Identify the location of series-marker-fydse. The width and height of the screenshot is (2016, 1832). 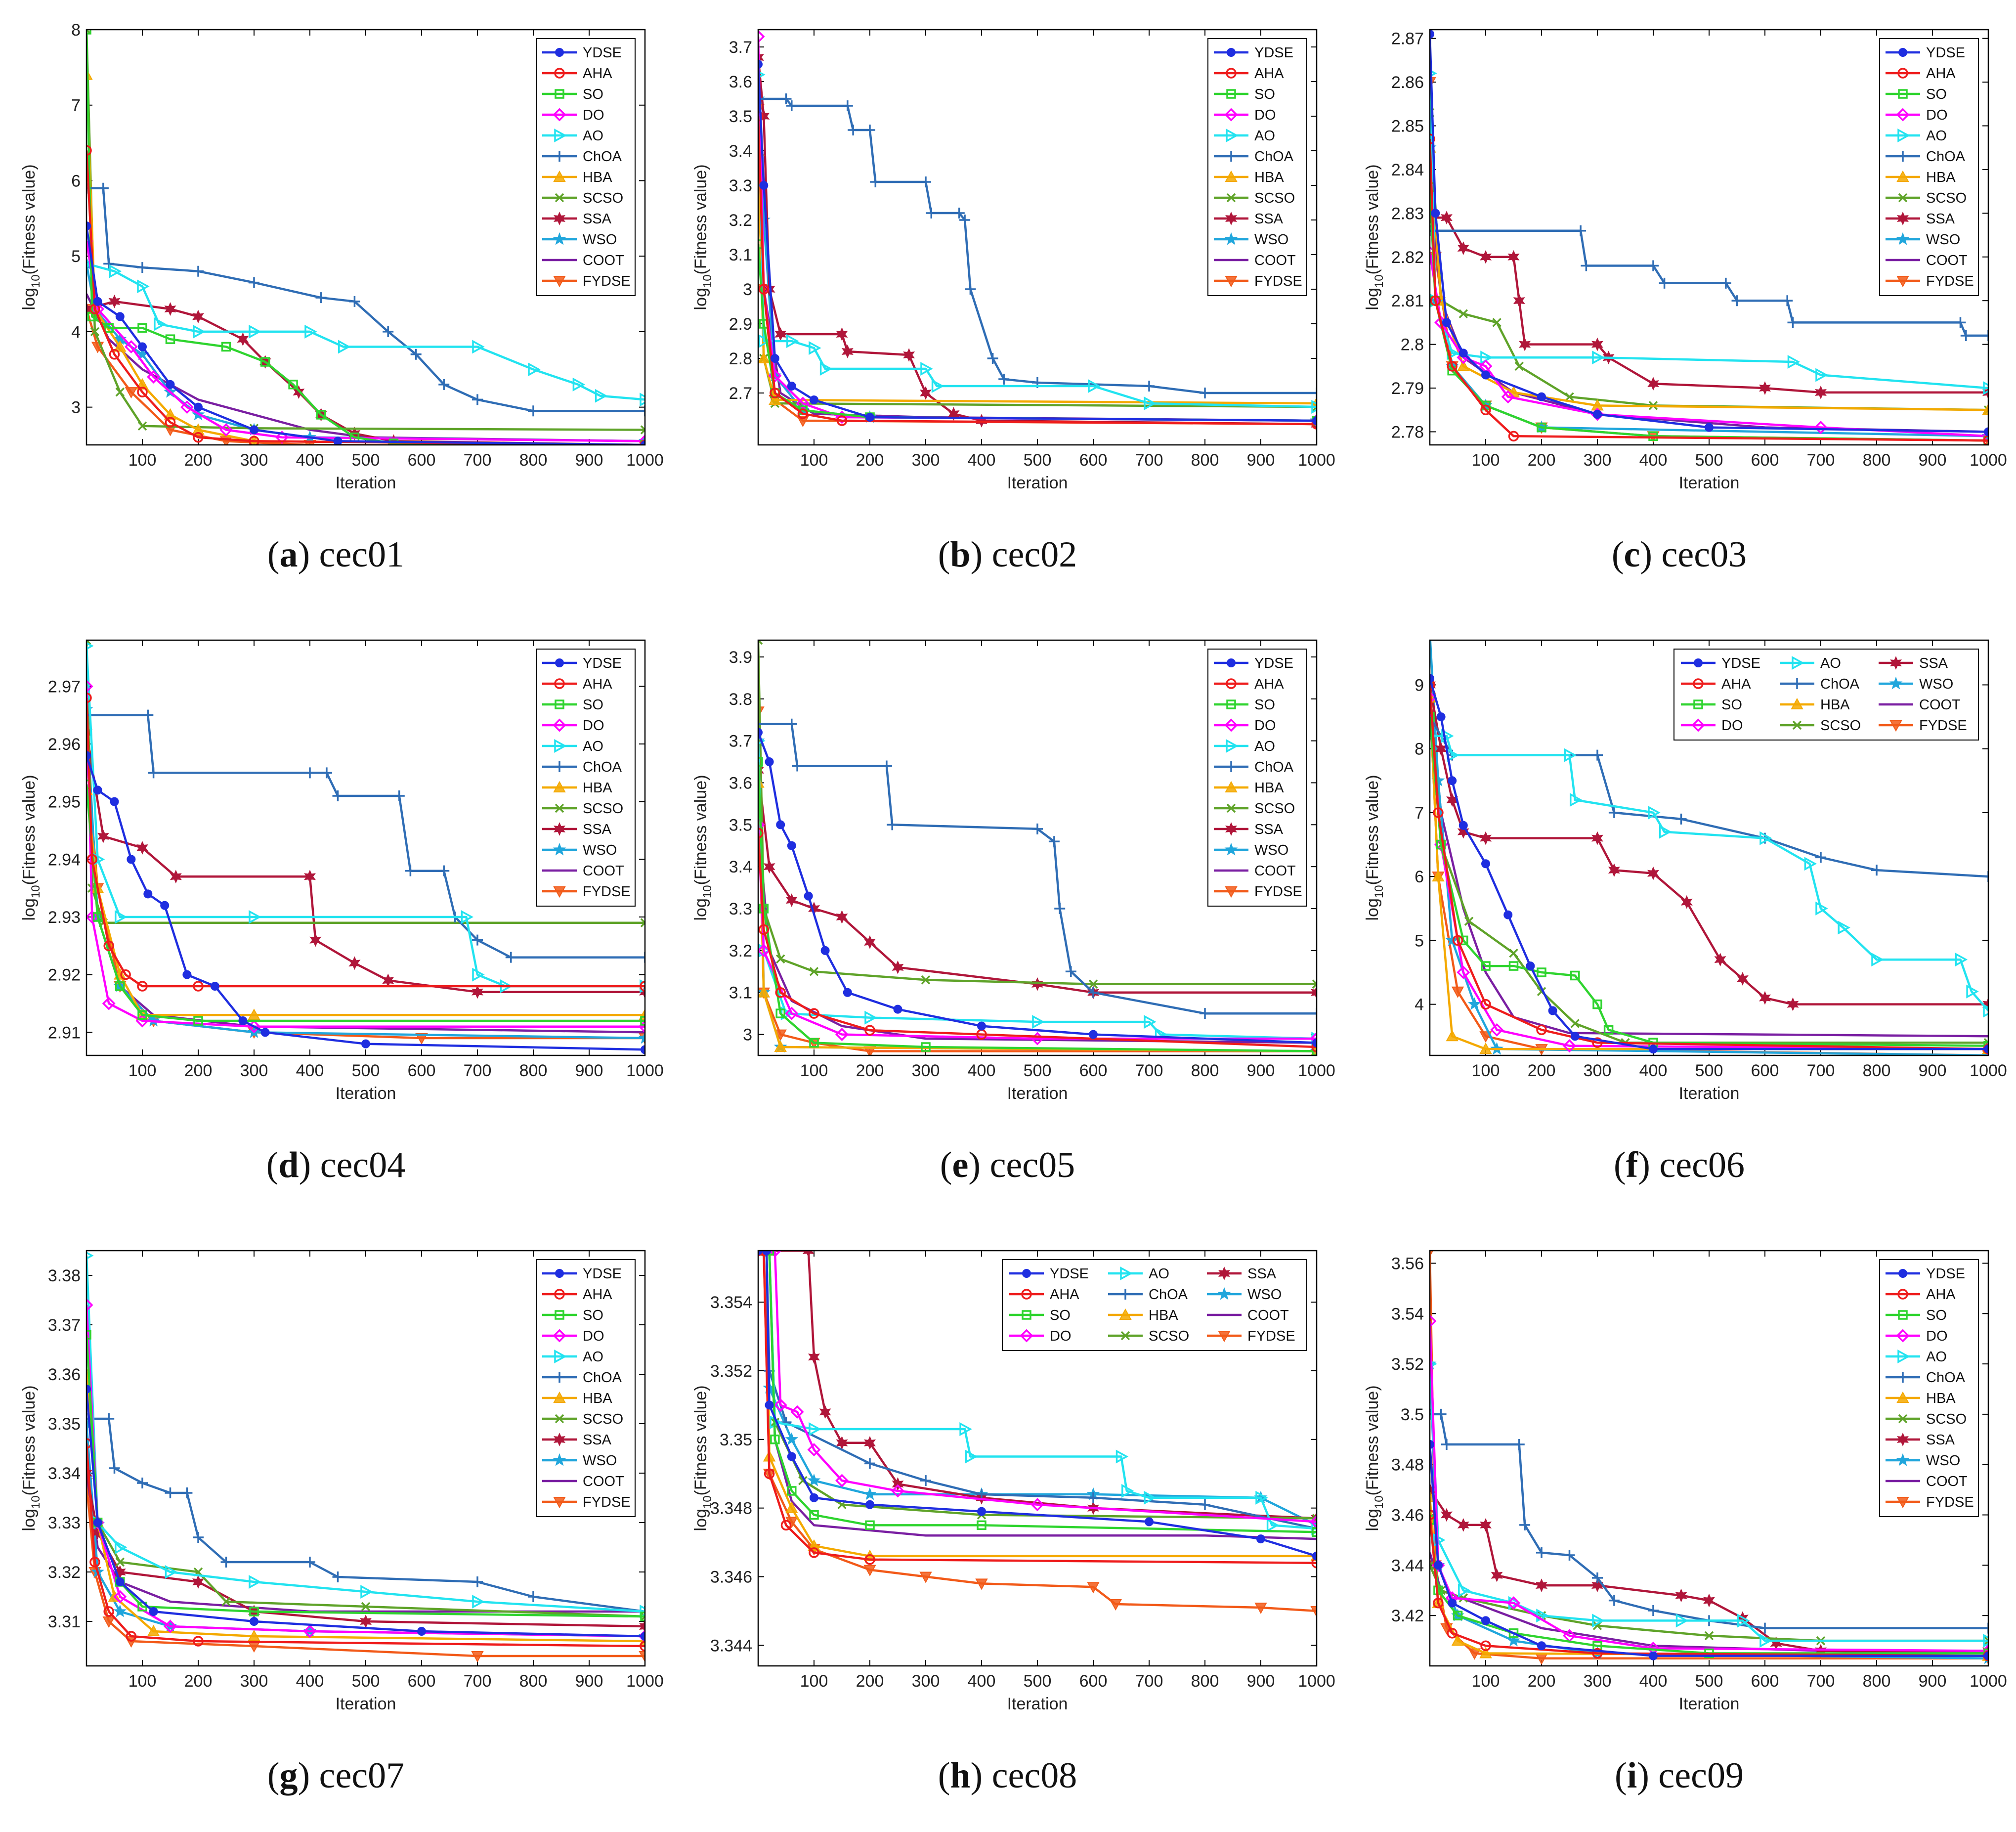
(642, 1657).